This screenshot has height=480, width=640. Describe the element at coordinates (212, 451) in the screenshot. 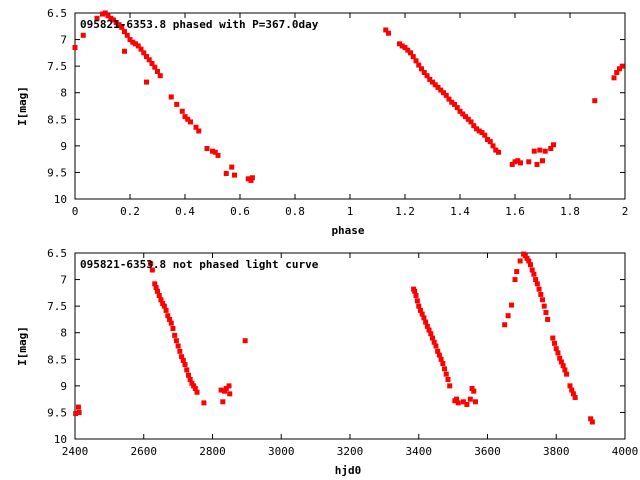

I see `x-tick-label: 2800` at that location.